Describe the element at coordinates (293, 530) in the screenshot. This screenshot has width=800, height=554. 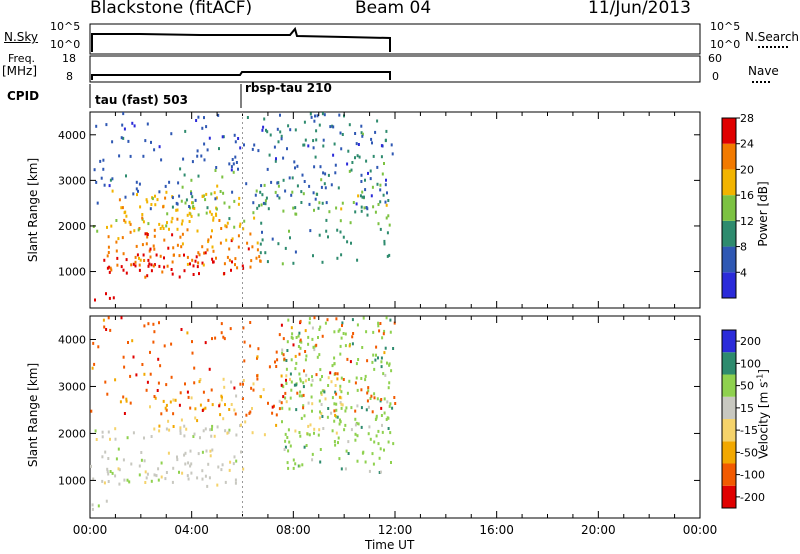
I see `x-tick-label: 08:00` at that location.